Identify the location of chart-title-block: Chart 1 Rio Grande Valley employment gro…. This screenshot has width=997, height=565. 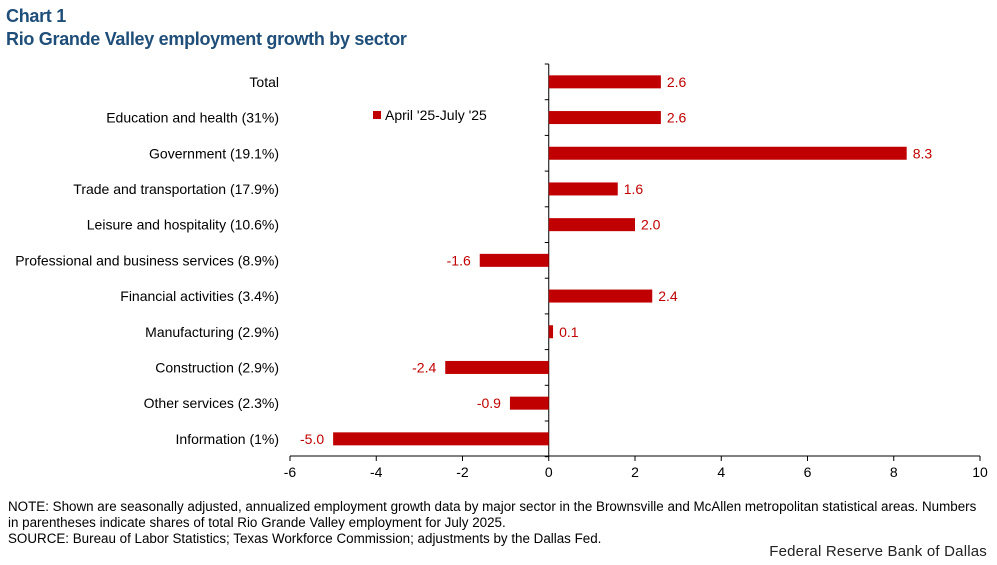
(206, 28).